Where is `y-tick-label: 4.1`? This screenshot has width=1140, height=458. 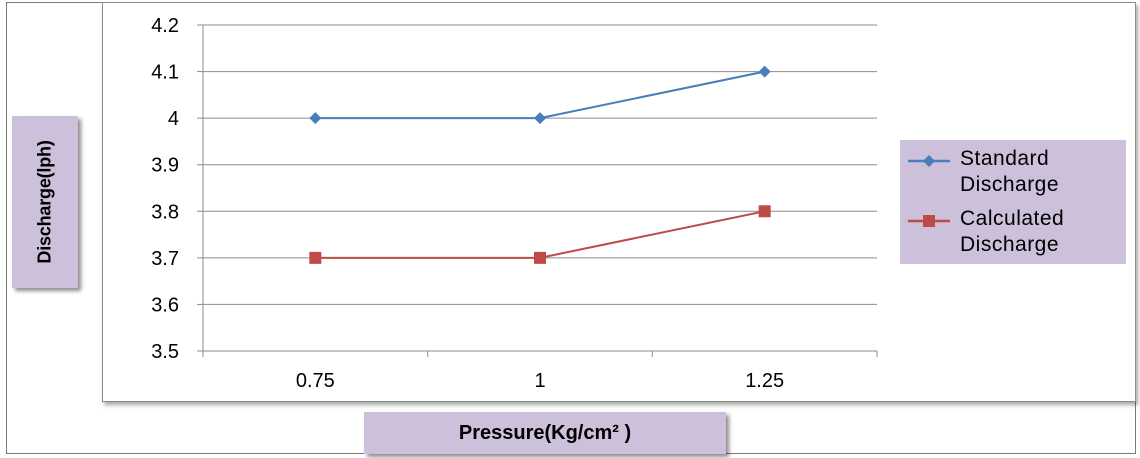
y-tick-label: 4.1 is located at coordinates (165, 73).